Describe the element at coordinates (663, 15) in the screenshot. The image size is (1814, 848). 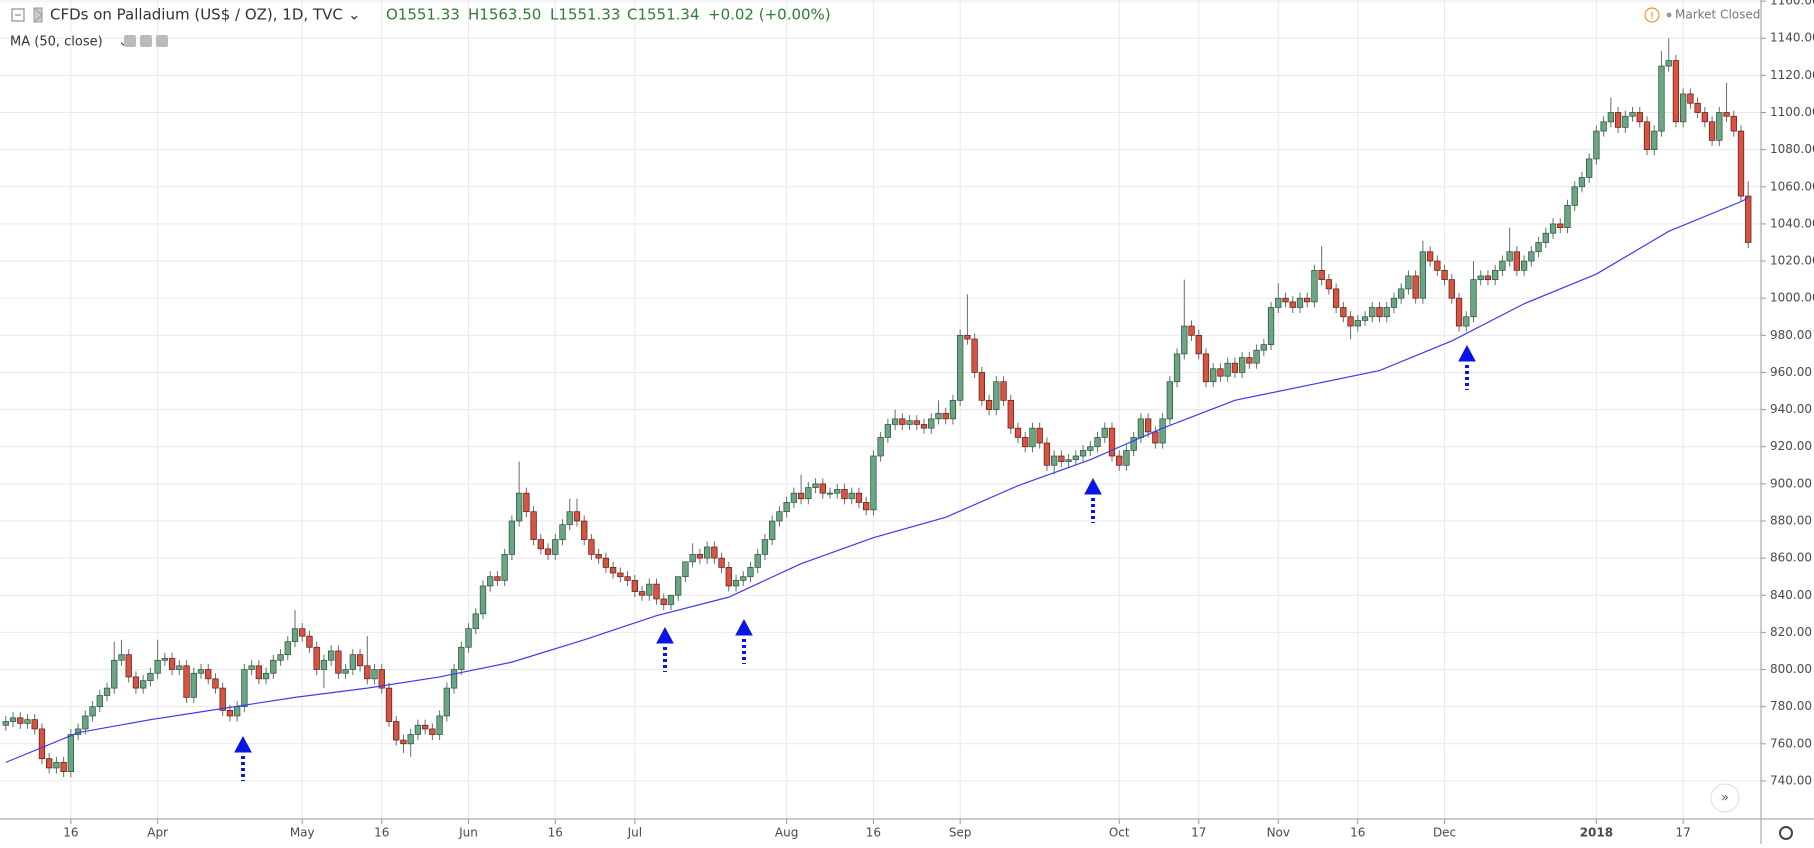
I see `ohlc-close: C1551.34` at that location.